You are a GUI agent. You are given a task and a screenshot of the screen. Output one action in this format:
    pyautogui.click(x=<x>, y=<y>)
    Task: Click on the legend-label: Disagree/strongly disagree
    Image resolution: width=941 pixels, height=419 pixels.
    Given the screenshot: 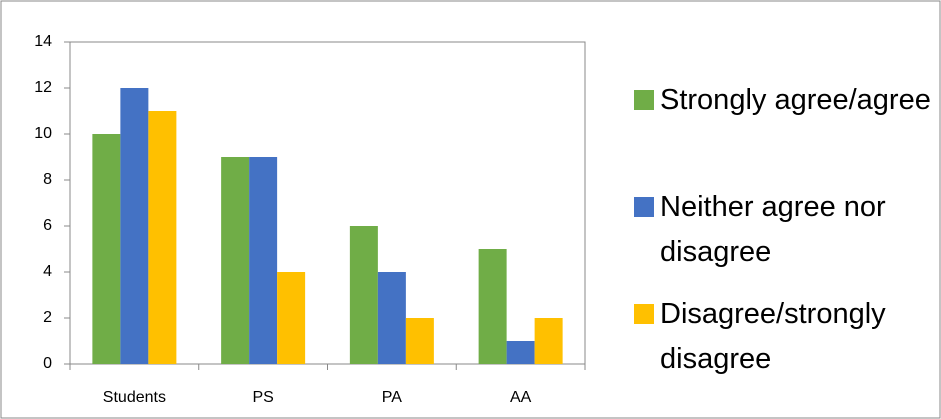 What is the action you would take?
    pyautogui.click(x=773, y=336)
    